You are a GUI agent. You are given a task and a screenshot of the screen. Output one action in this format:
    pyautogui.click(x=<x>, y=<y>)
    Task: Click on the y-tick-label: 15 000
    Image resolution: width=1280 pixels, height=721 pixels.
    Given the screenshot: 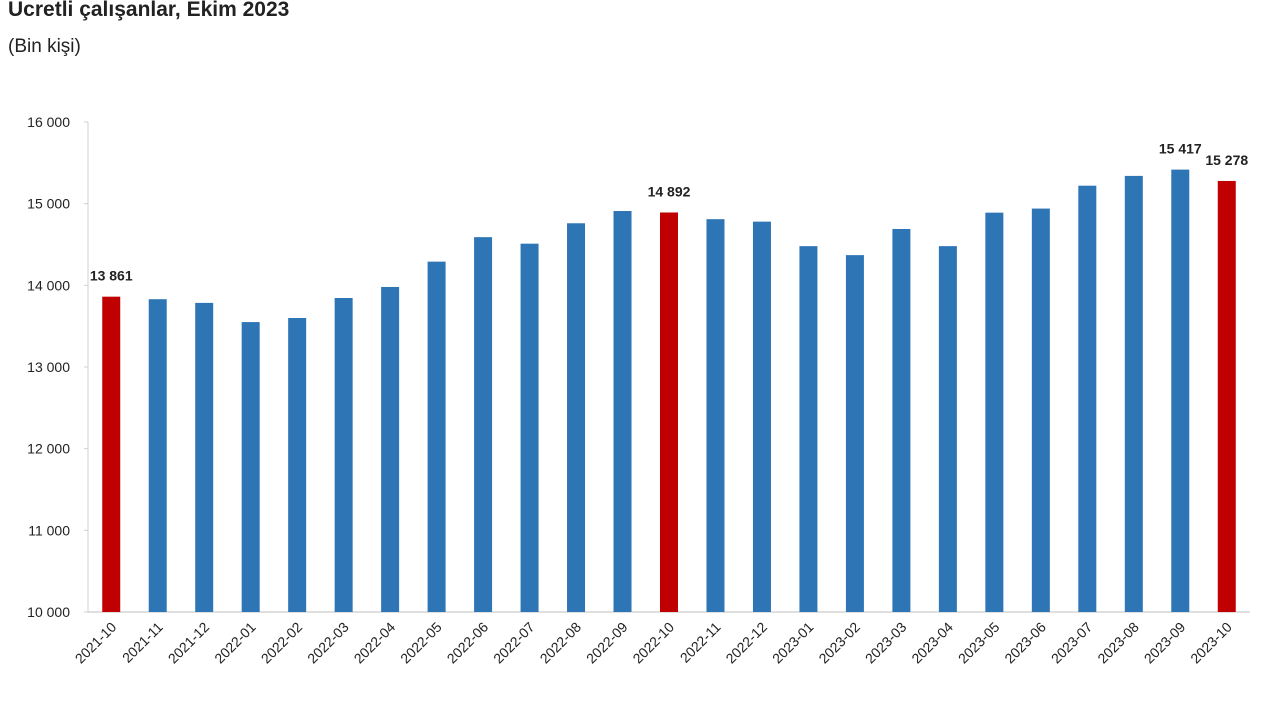 What is the action you would take?
    pyautogui.click(x=48, y=204)
    